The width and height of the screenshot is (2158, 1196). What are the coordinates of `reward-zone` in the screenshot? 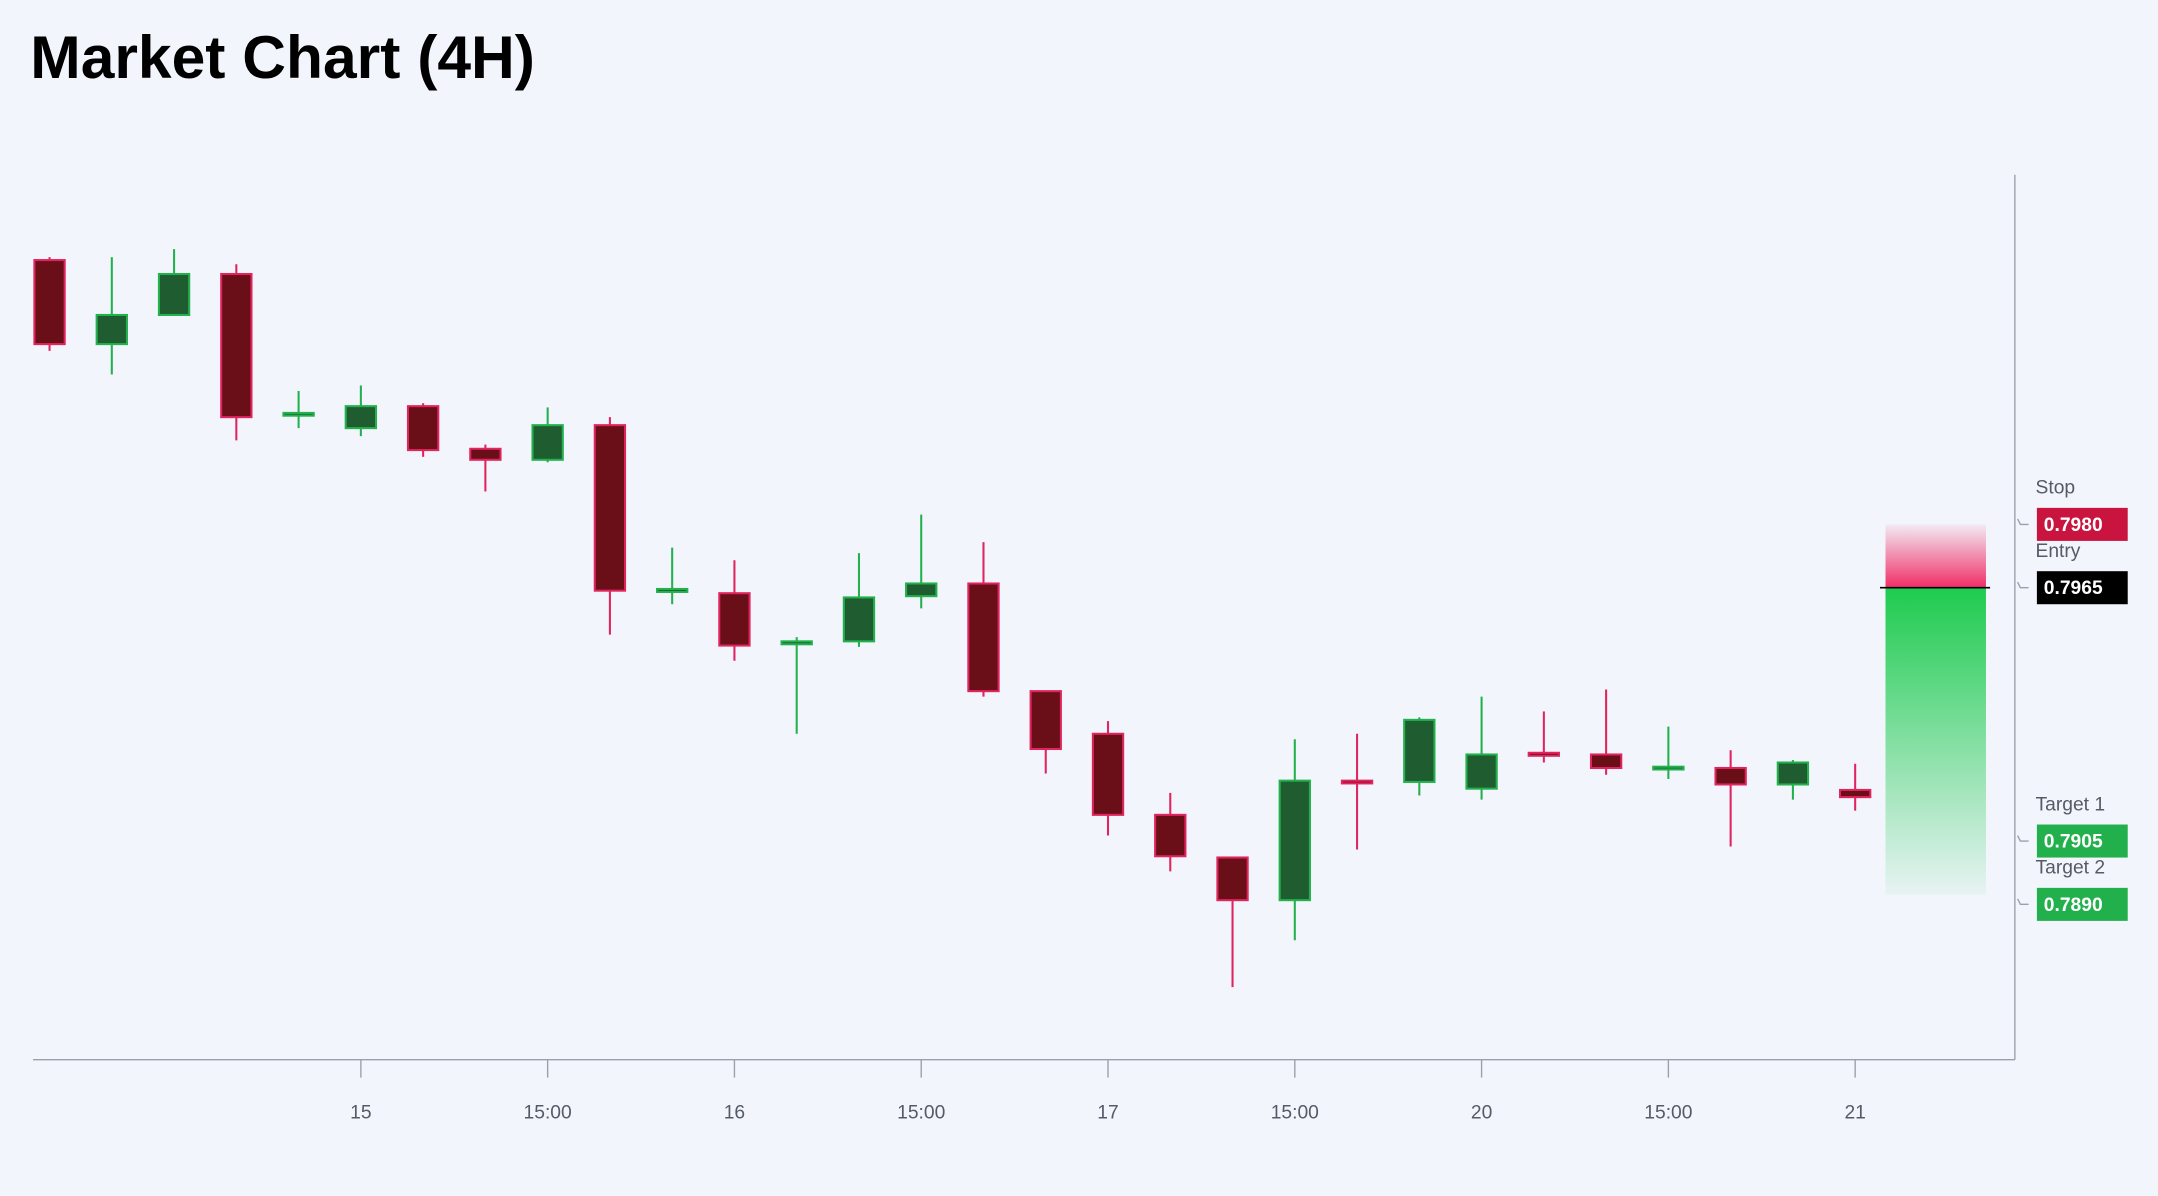 It's located at (1935, 741).